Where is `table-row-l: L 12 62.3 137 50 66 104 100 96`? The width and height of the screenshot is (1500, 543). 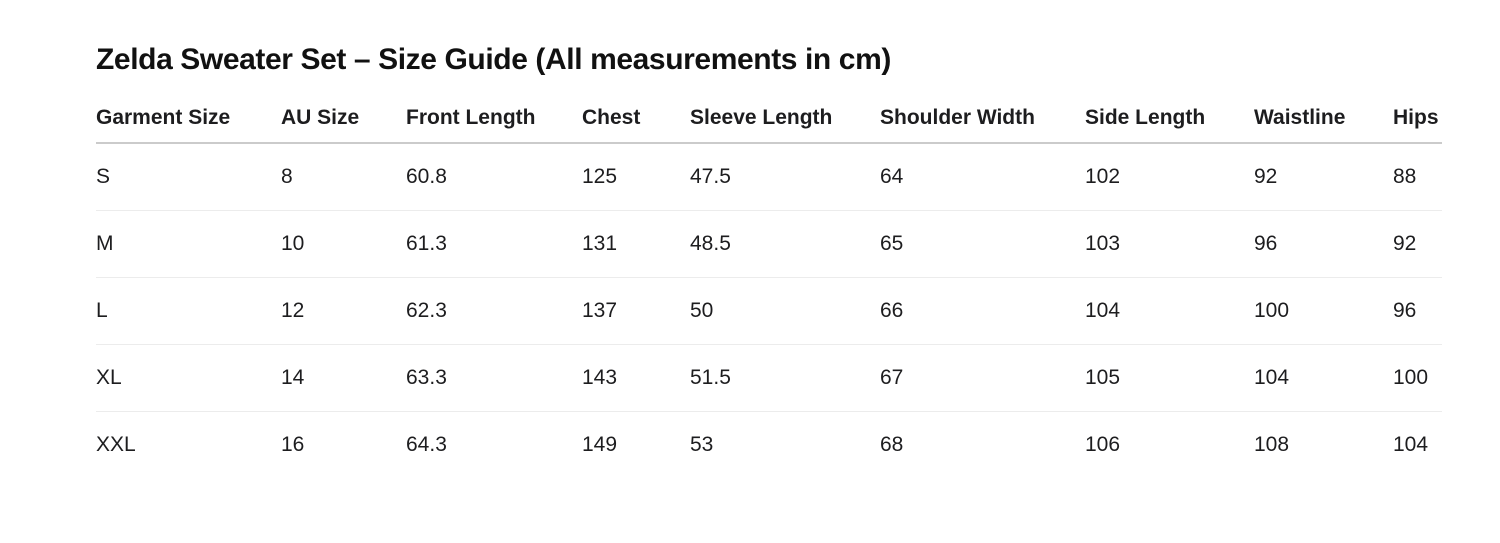
table-row-l: L 12 62.3 137 50 66 104 100 96 is located at coordinates (769, 311).